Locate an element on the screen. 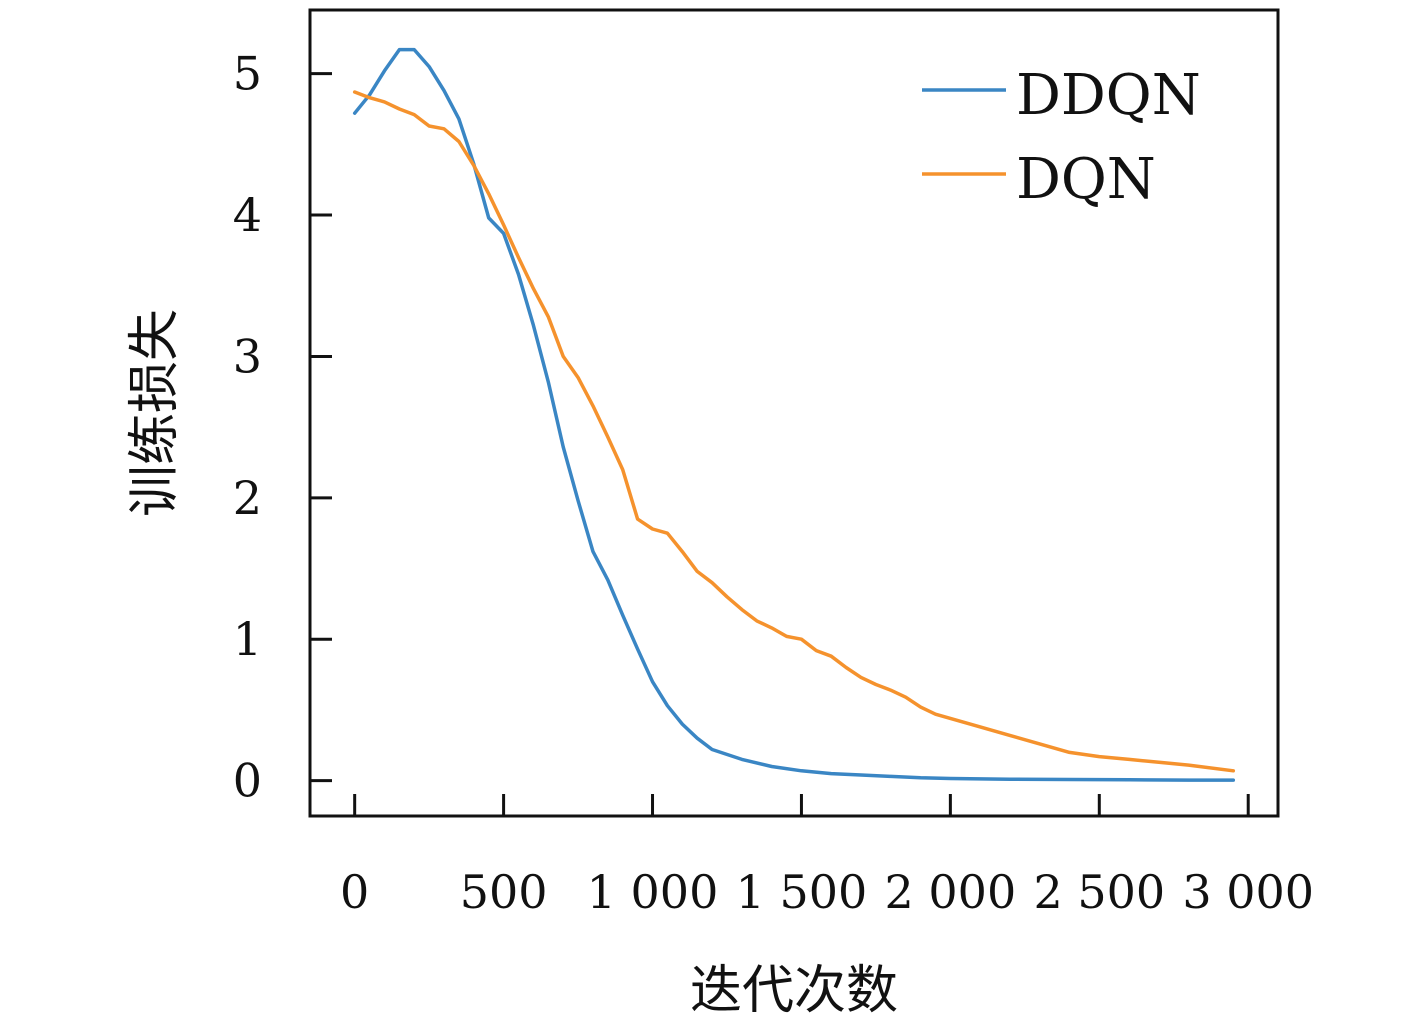  y-tick-label: 4 is located at coordinates (247, 215).